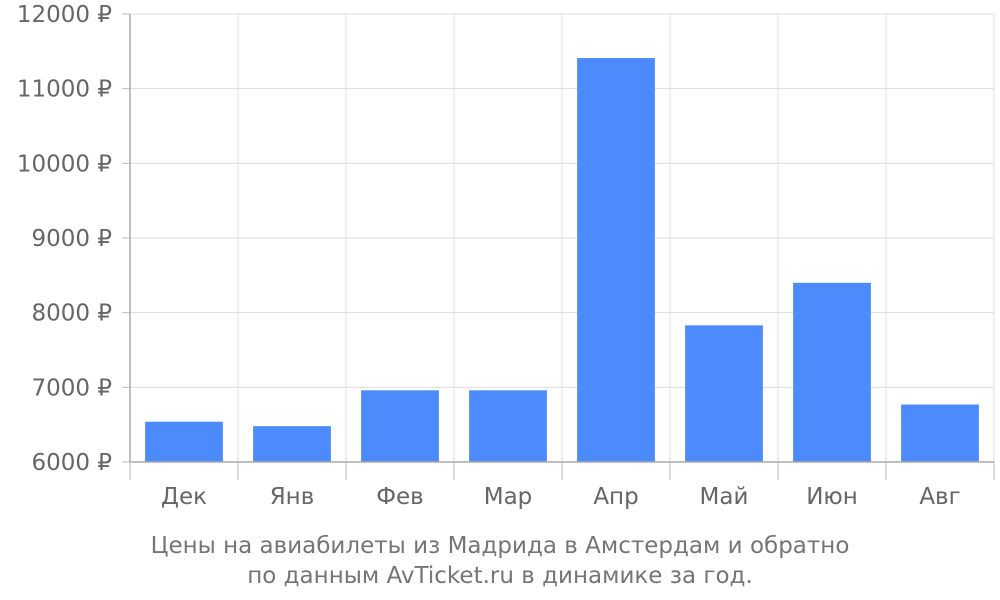 The image size is (1000, 600). What do you see at coordinates (939, 497) in the screenshot?
I see `x-tick-label: Авг` at bounding box center [939, 497].